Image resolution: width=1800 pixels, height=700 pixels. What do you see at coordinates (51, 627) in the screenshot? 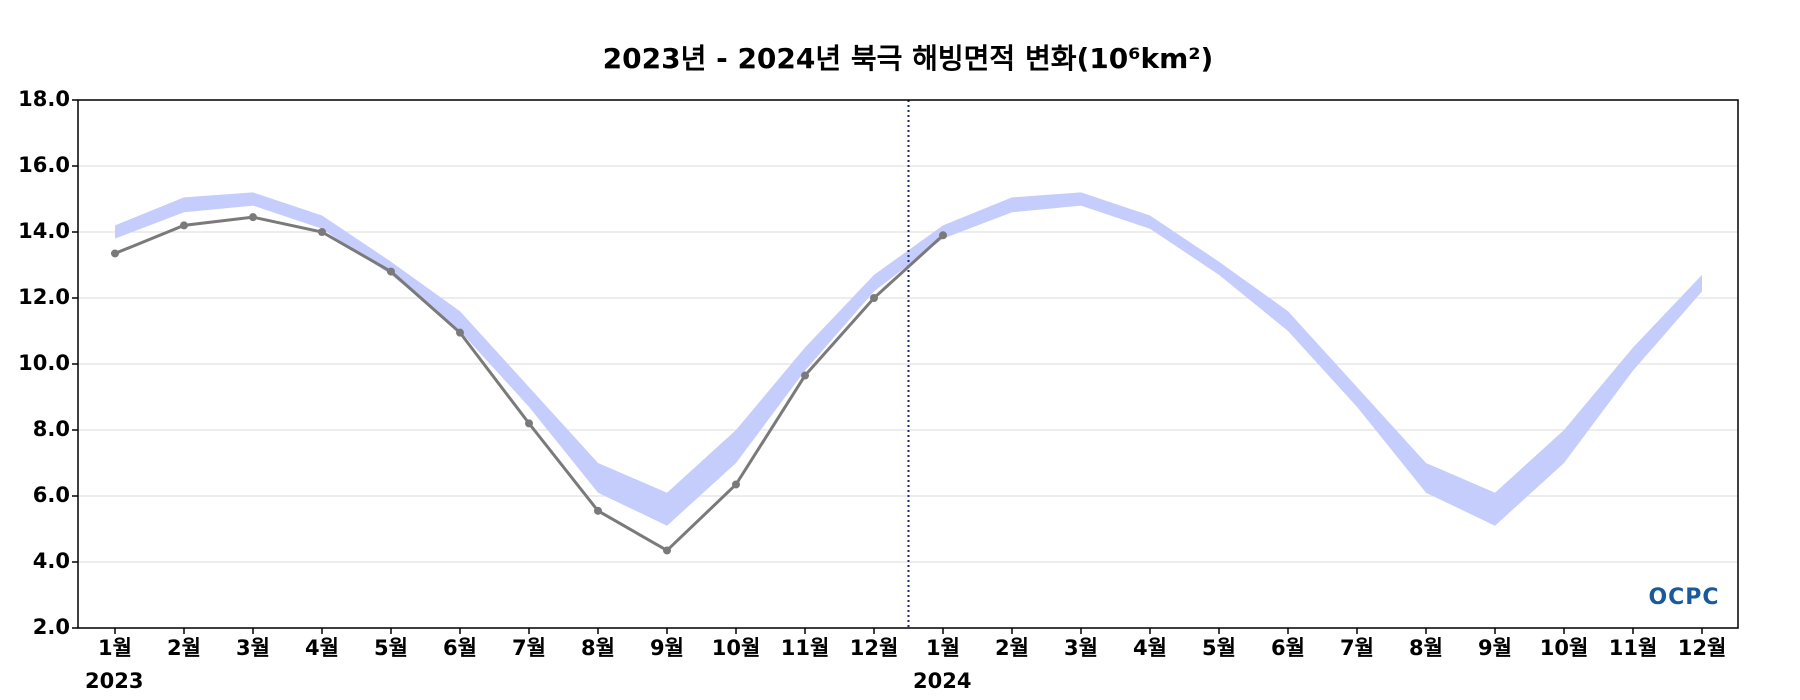
I see `y-tick-label: 2.0` at bounding box center [51, 627].